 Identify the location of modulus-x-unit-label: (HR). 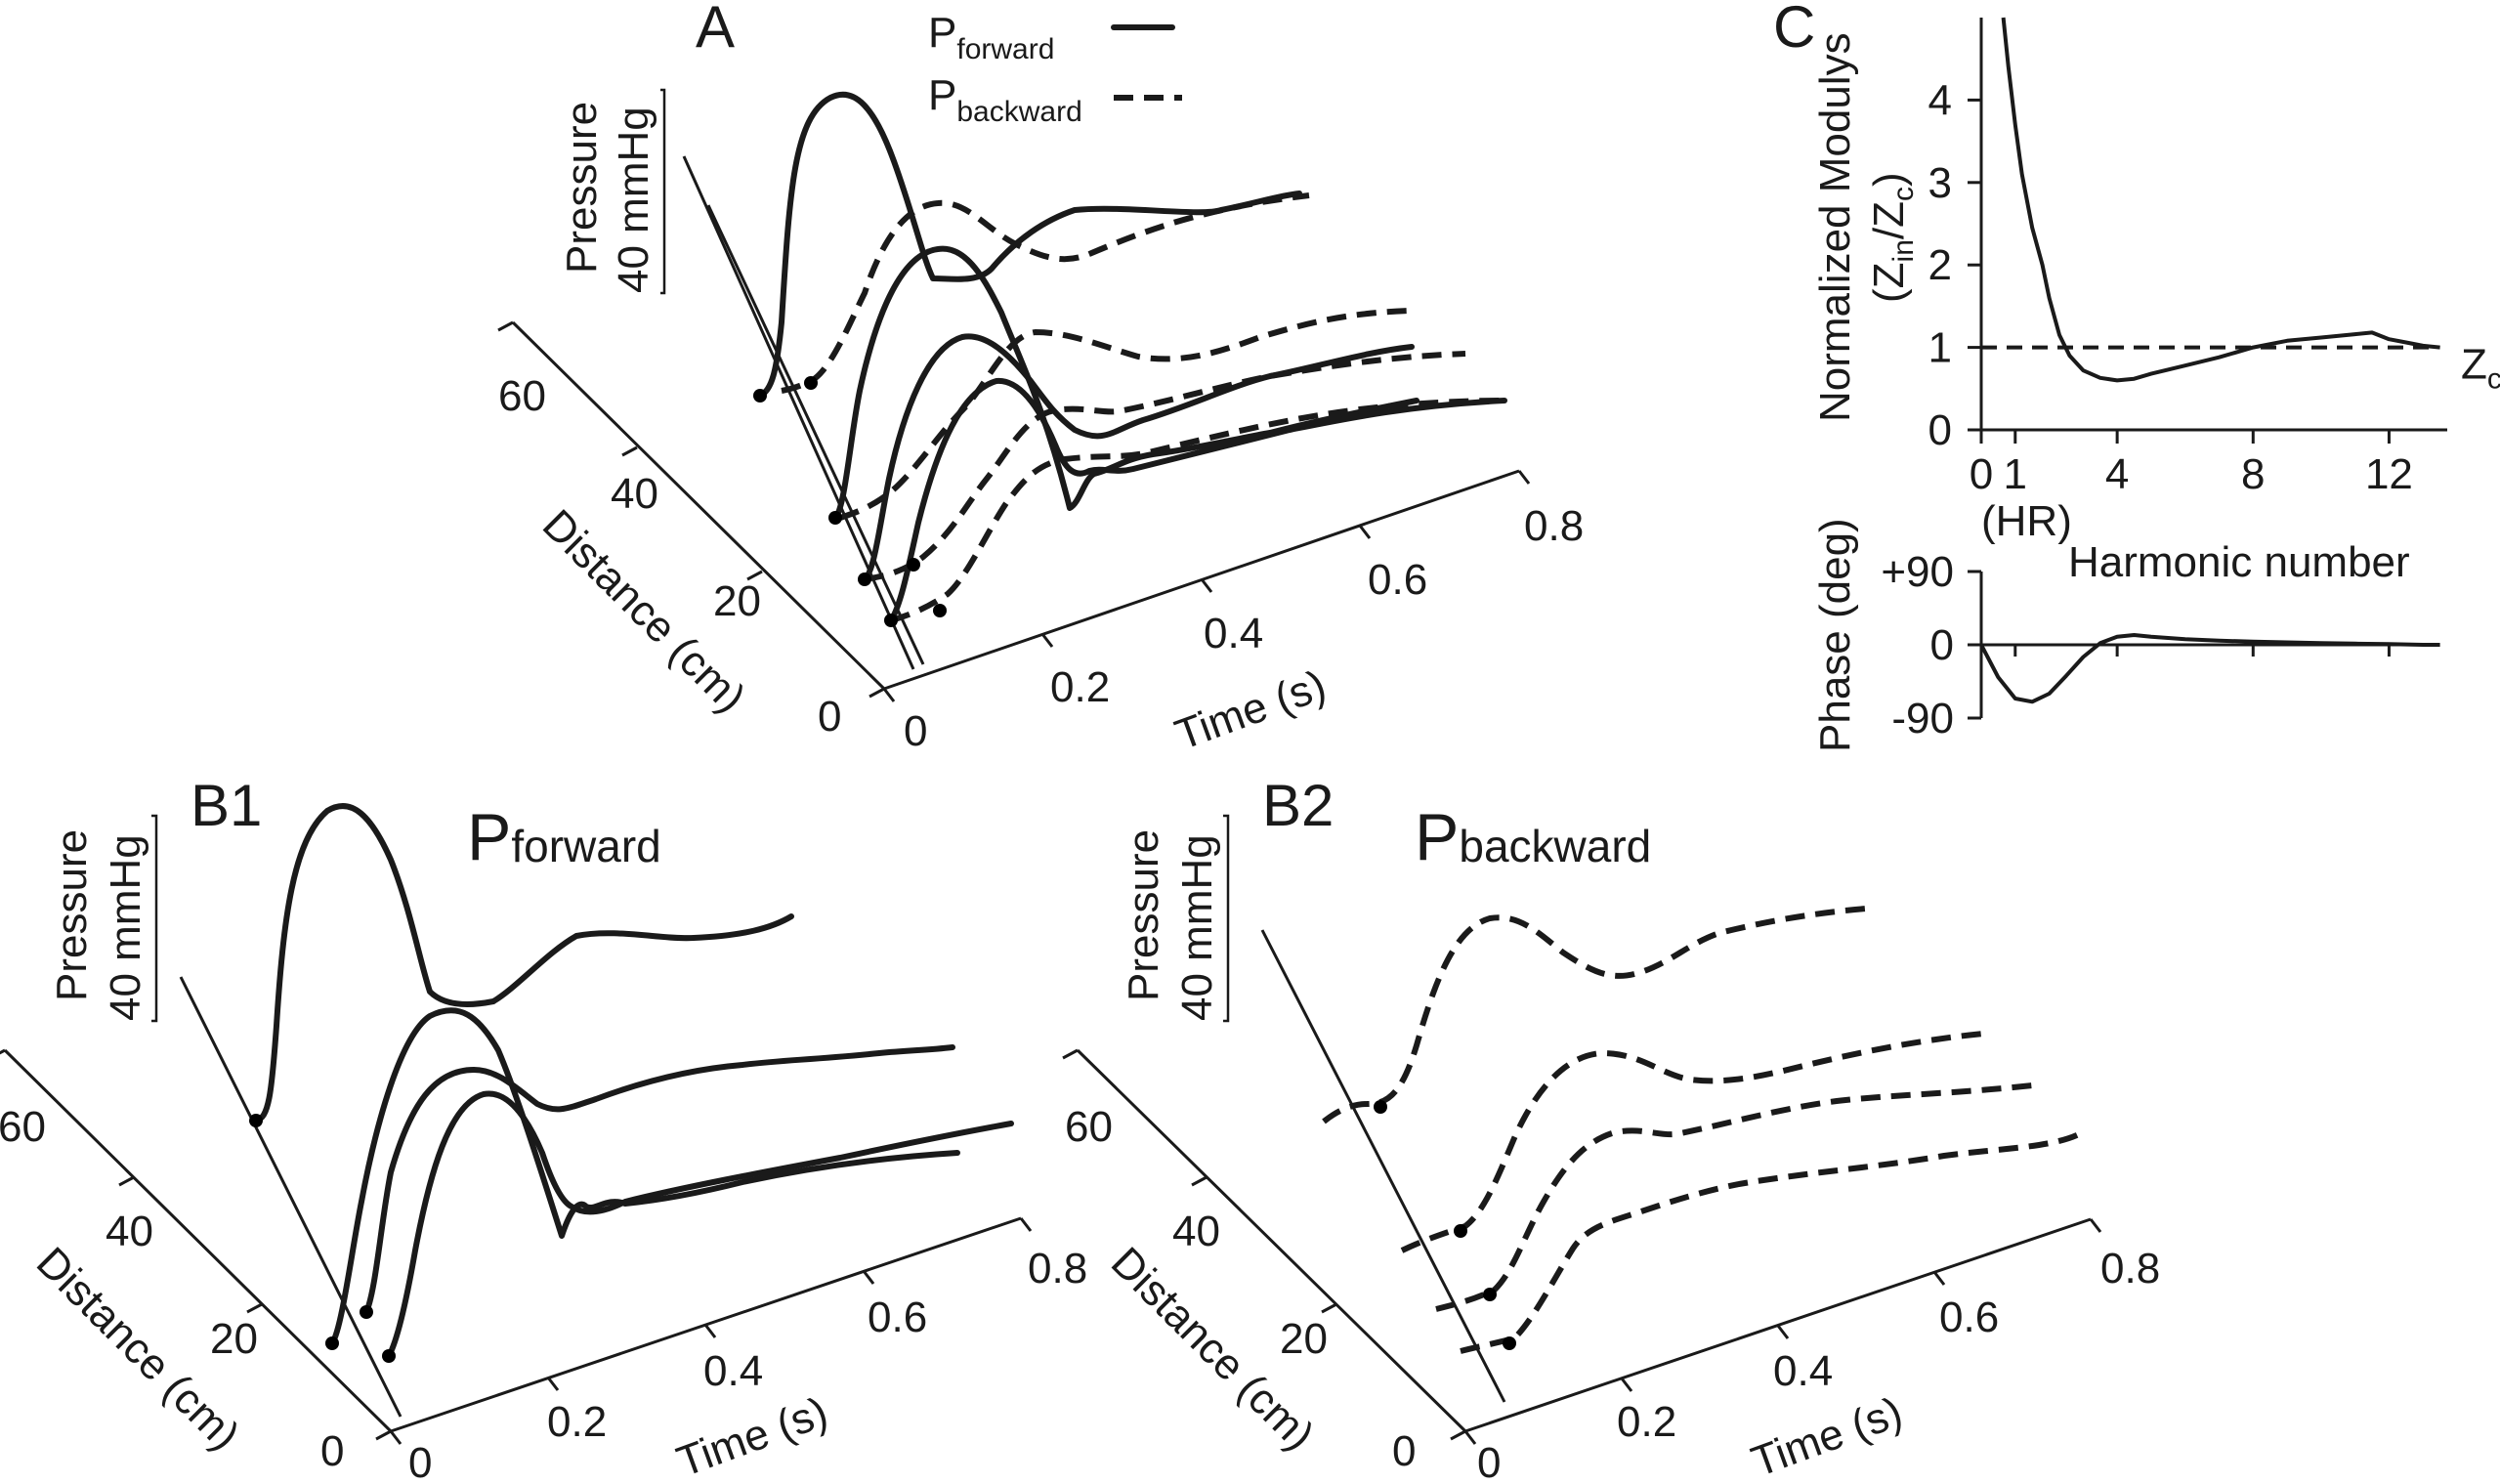
(2027, 521).